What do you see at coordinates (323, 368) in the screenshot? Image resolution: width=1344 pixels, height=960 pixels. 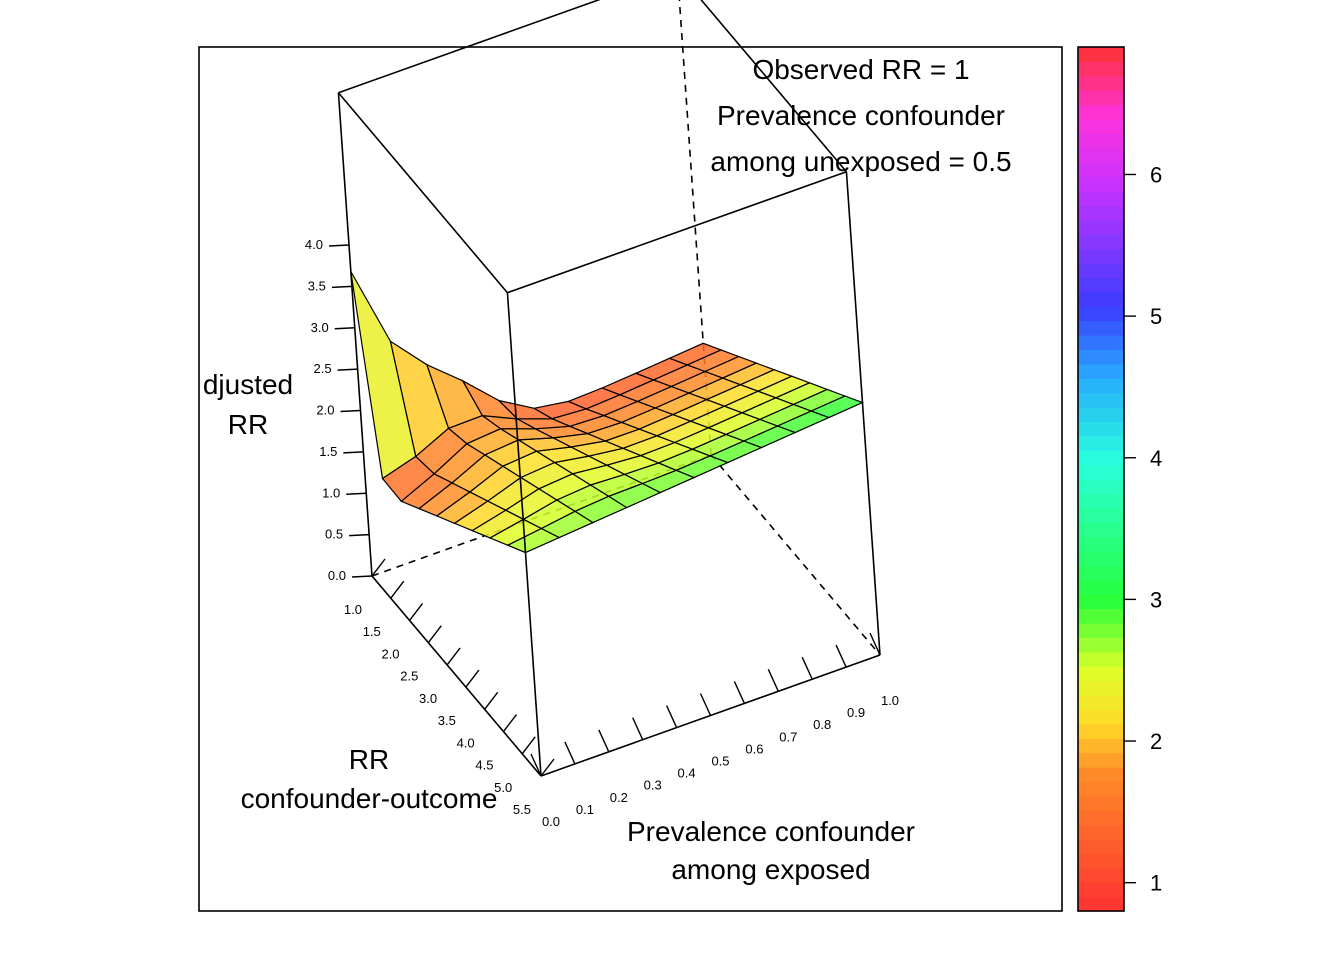 I see `z-tick-label: 2.5` at bounding box center [323, 368].